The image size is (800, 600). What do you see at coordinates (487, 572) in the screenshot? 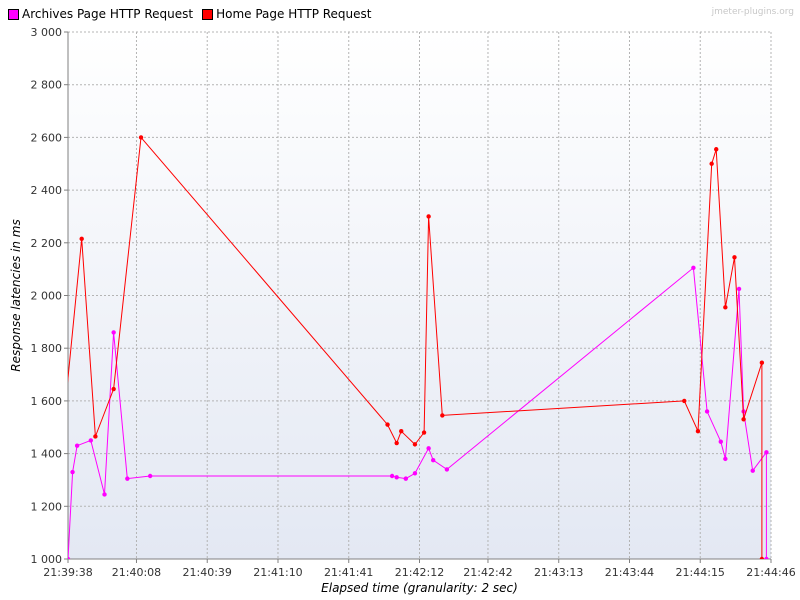
I see `x-tick-label: 21:42:42` at bounding box center [487, 572].